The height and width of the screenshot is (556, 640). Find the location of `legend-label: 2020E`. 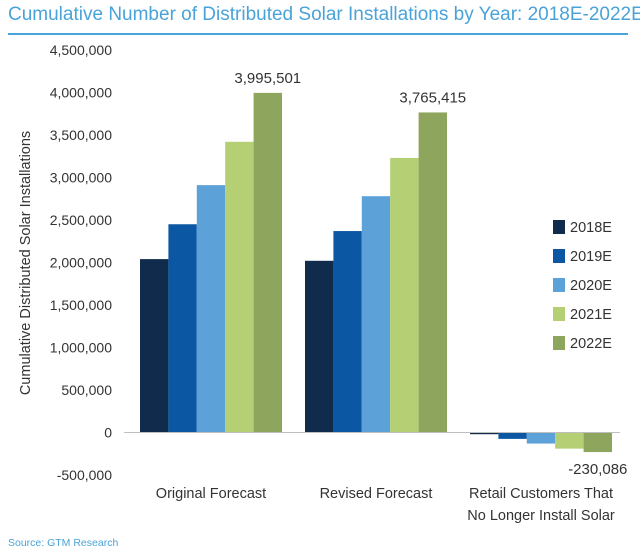

legend-label: 2020E is located at coordinates (591, 286).